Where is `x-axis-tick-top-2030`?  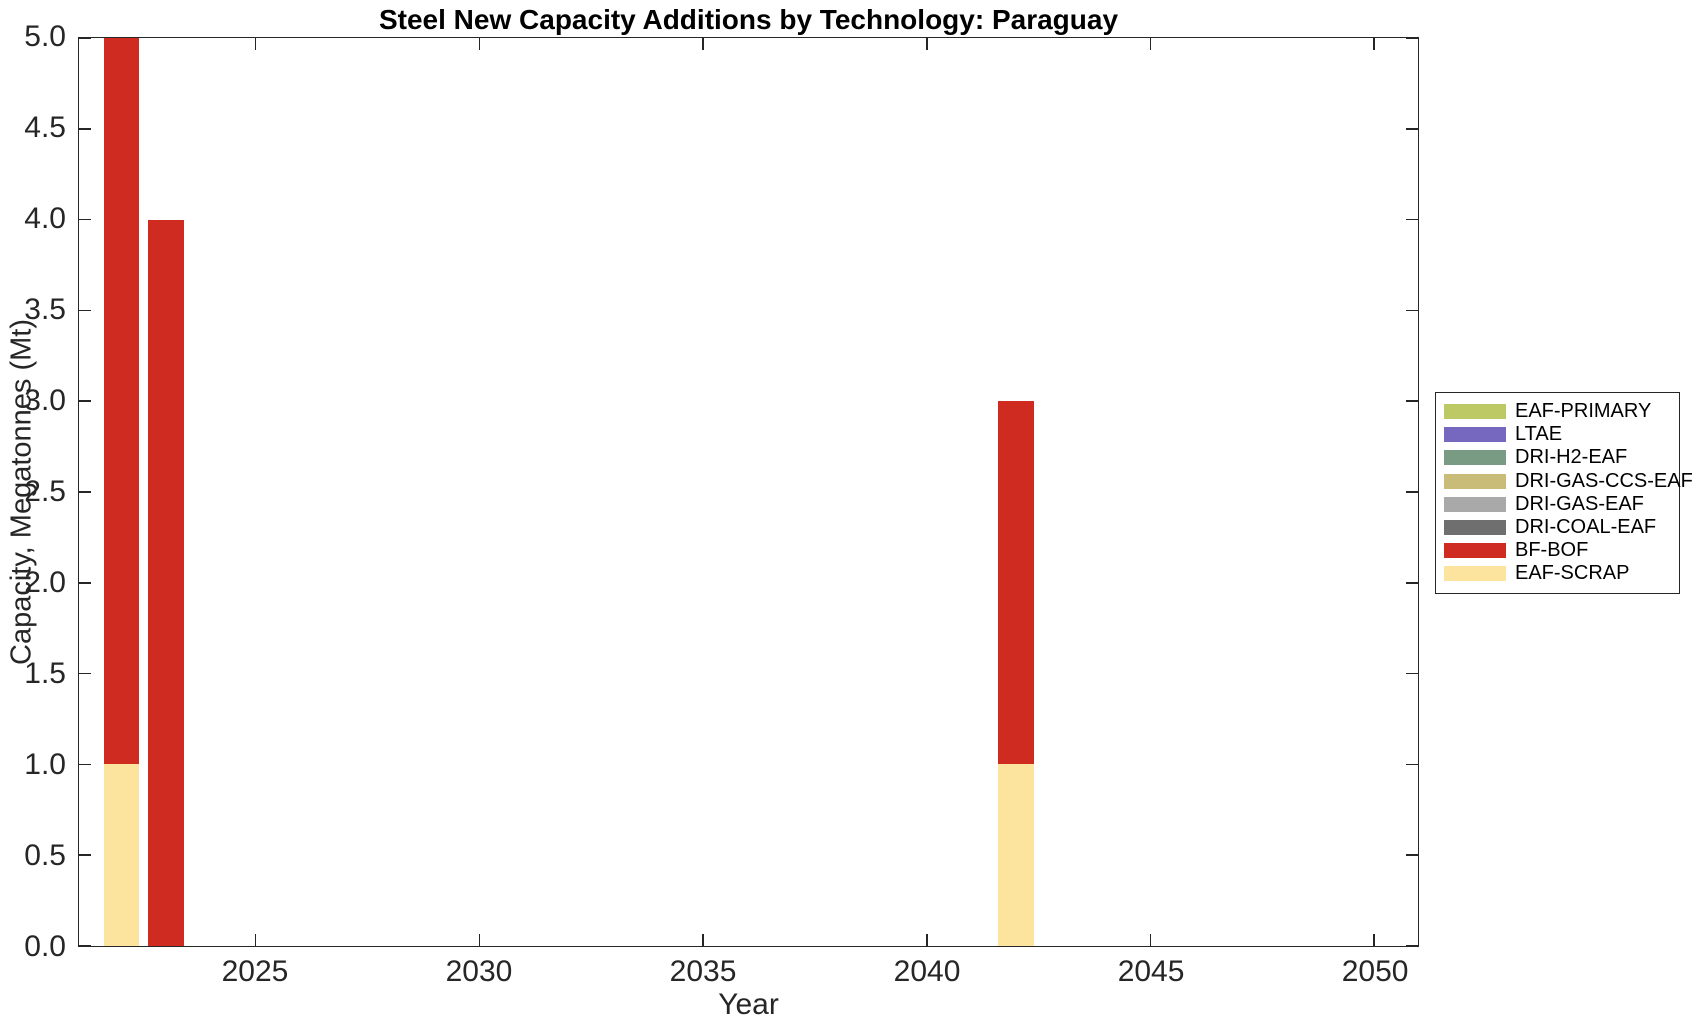 x-axis-tick-top-2030 is located at coordinates (479, 44).